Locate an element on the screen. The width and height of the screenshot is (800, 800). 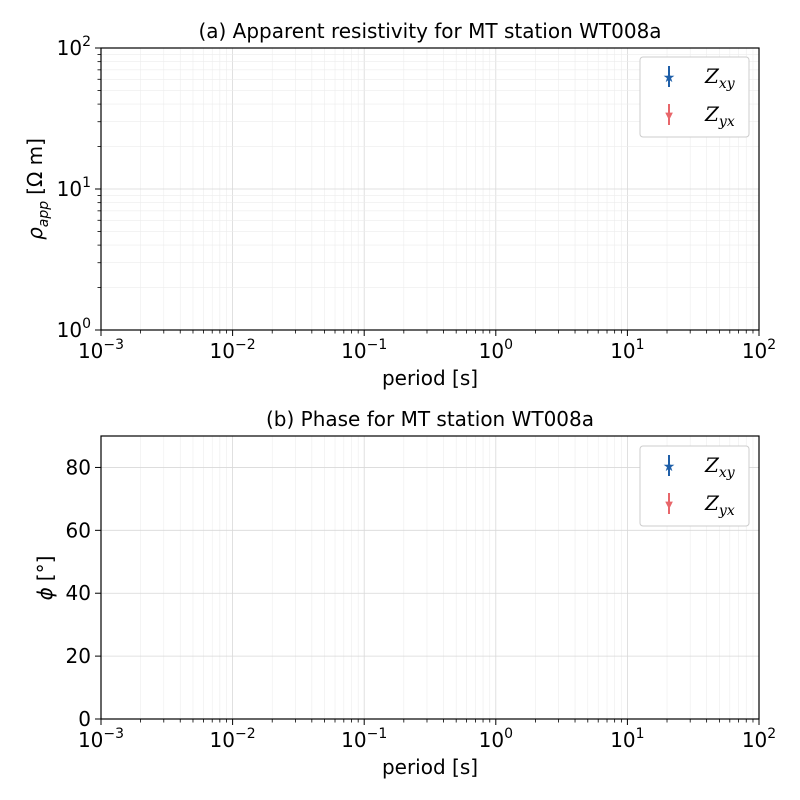
y-axis-label: ρapp[Ω m] is located at coordinates (37, 189).